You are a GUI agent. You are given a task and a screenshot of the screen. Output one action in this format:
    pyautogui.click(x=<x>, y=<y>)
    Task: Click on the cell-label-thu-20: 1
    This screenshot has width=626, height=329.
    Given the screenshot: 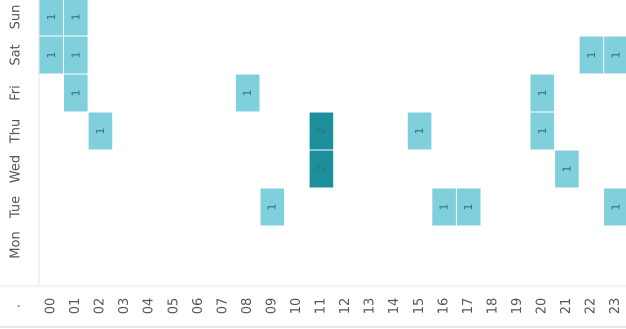 What is the action you would take?
    pyautogui.click(x=542, y=131)
    